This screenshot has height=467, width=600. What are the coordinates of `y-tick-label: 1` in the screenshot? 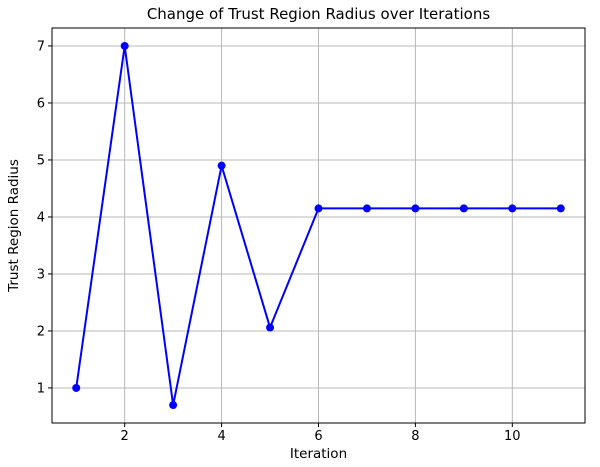 It's located at (41, 388).